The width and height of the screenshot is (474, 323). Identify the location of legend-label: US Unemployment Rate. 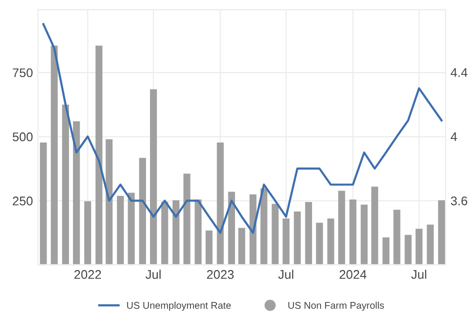
(179, 306).